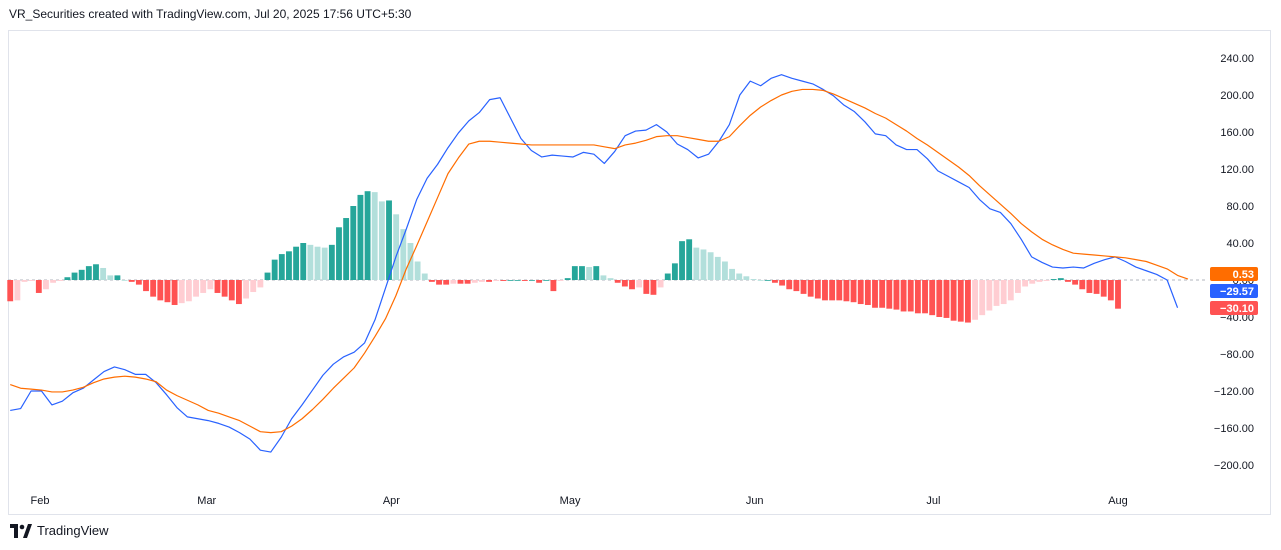 Image resolution: width=1281 pixels, height=550 pixels. What do you see at coordinates (21, 530) in the screenshot?
I see `tradingview-logo-icon` at bounding box center [21, 530].